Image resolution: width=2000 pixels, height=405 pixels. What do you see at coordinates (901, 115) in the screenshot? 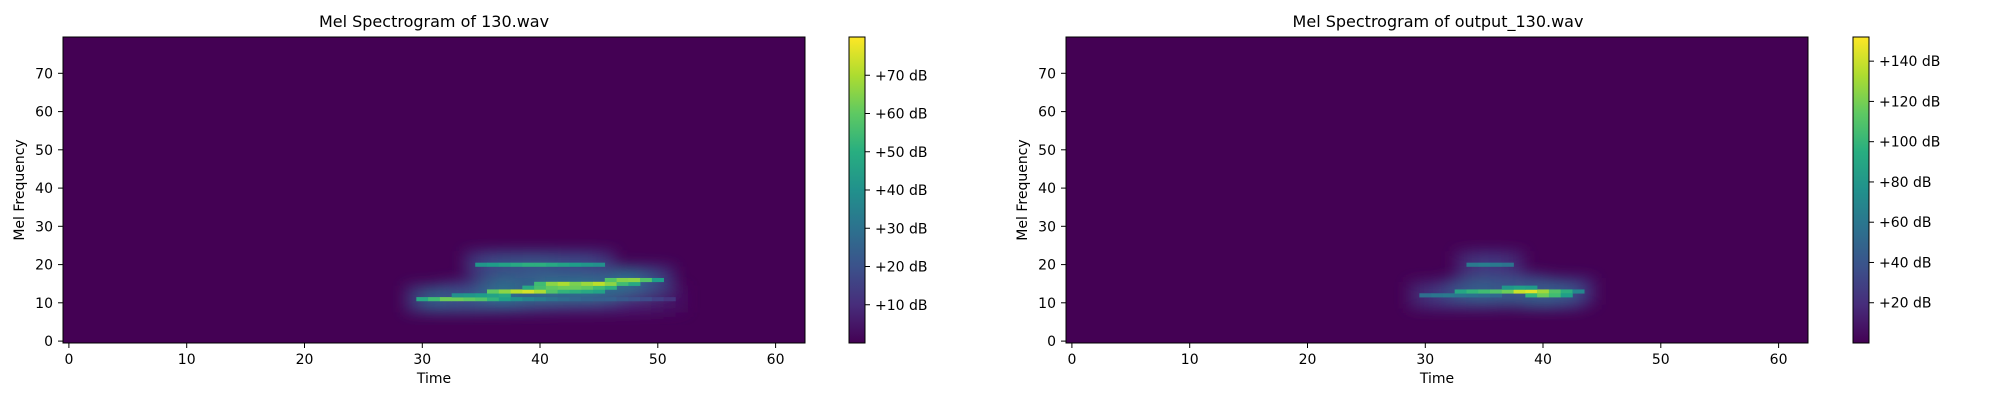
I see `colorbar-tick-label: +60 dB` at bounding box center [901, 115].